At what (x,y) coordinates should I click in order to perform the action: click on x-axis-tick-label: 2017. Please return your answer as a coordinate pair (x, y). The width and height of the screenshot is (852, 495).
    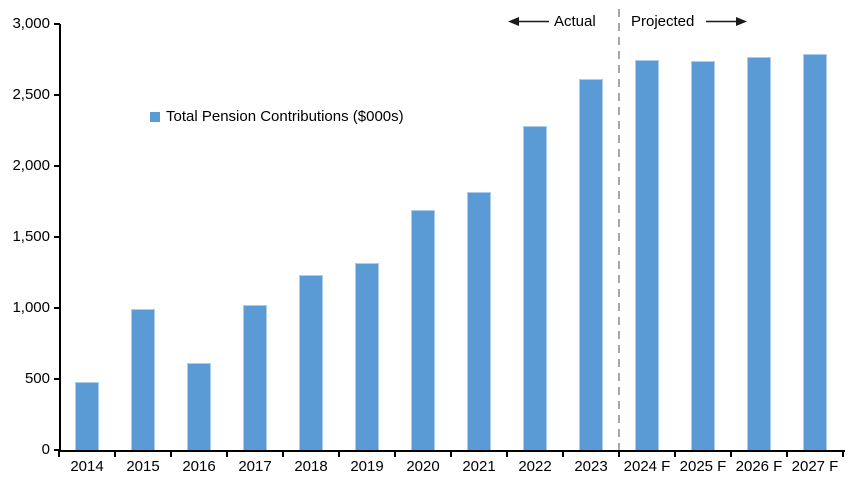
    Looking at the image, I should click on (255, 466).